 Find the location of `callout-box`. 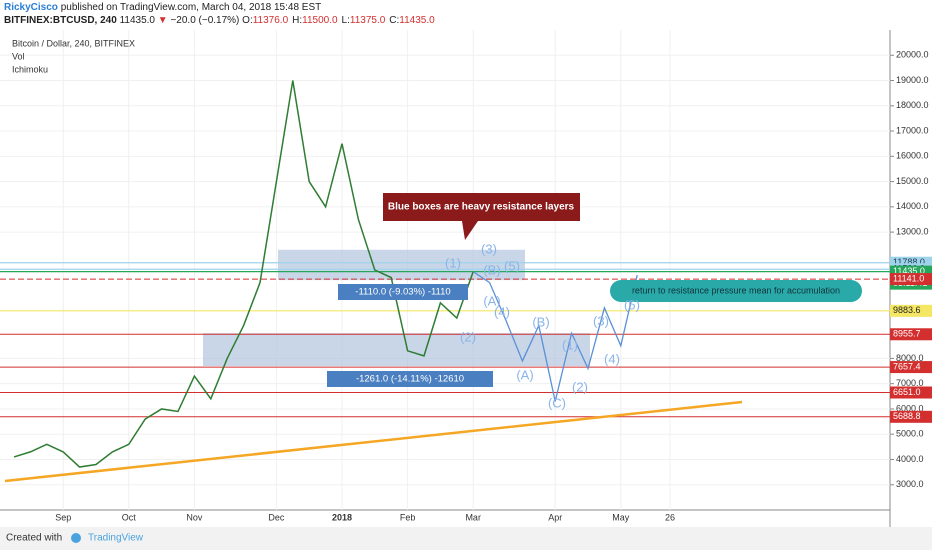

callout-box is located at coordinates (481, 216).